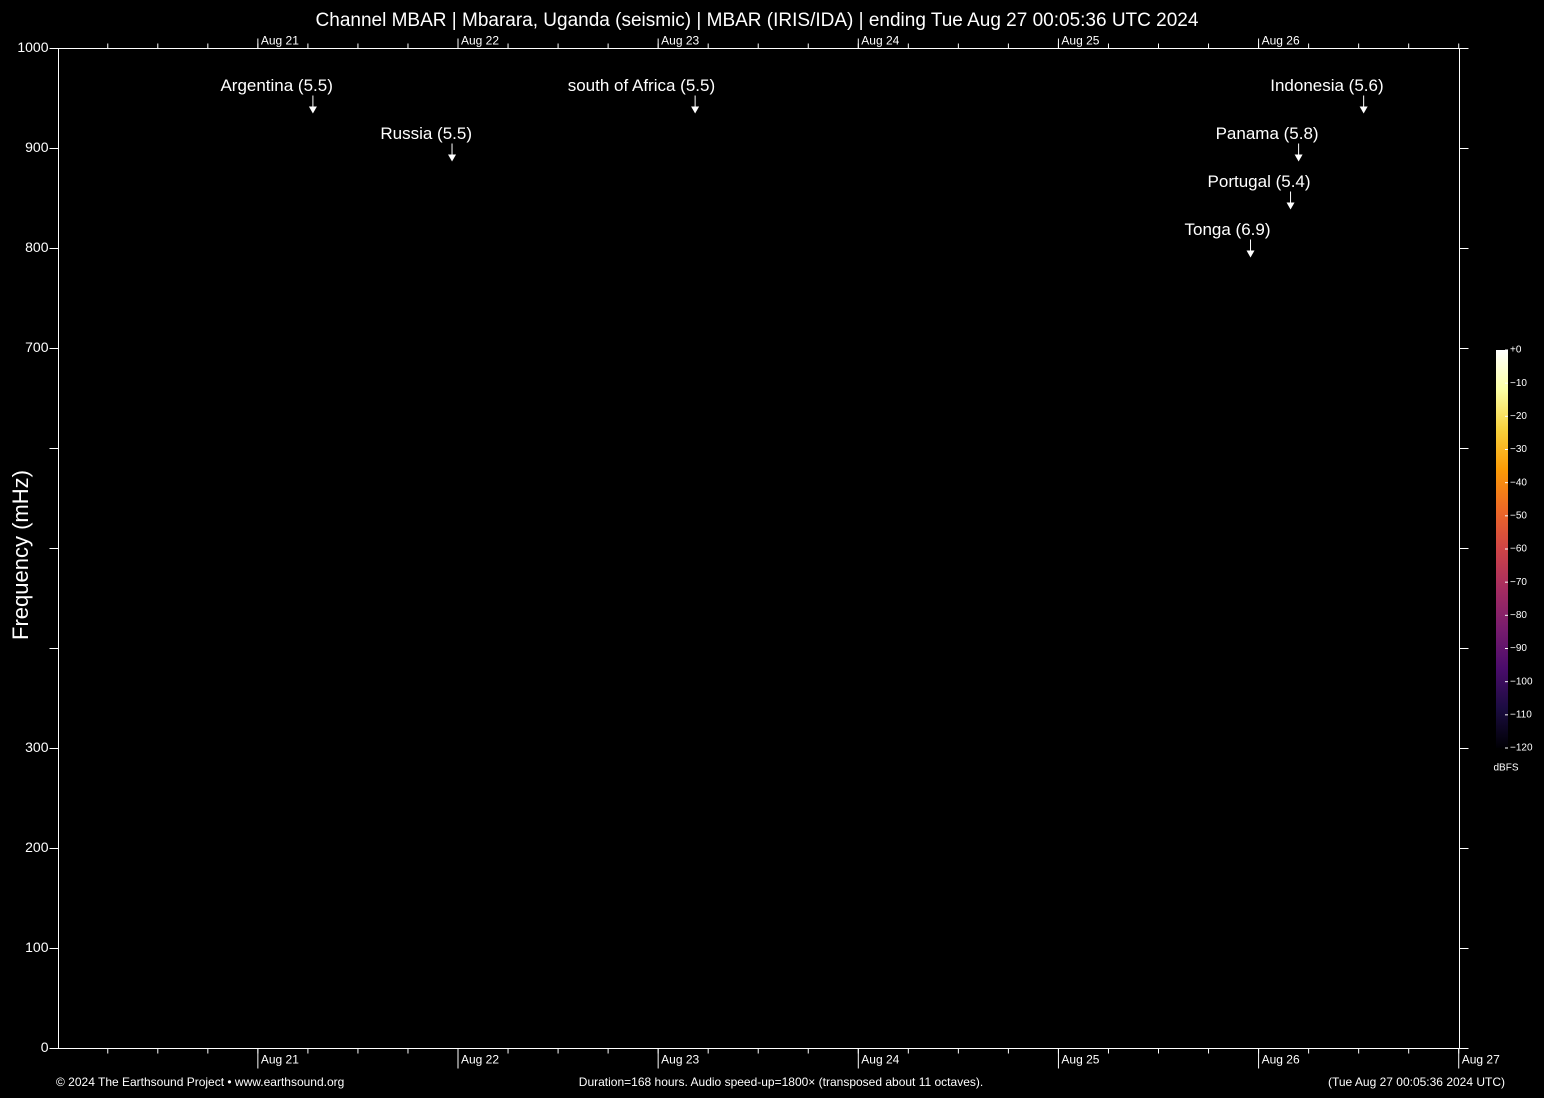 The height and width of the screenshot is (1098, 1544). What do you see at coordinates (1518, 549) in the screenshot?
I see `colorbar-tick-label: −60` at bounding box center [1518, 549].